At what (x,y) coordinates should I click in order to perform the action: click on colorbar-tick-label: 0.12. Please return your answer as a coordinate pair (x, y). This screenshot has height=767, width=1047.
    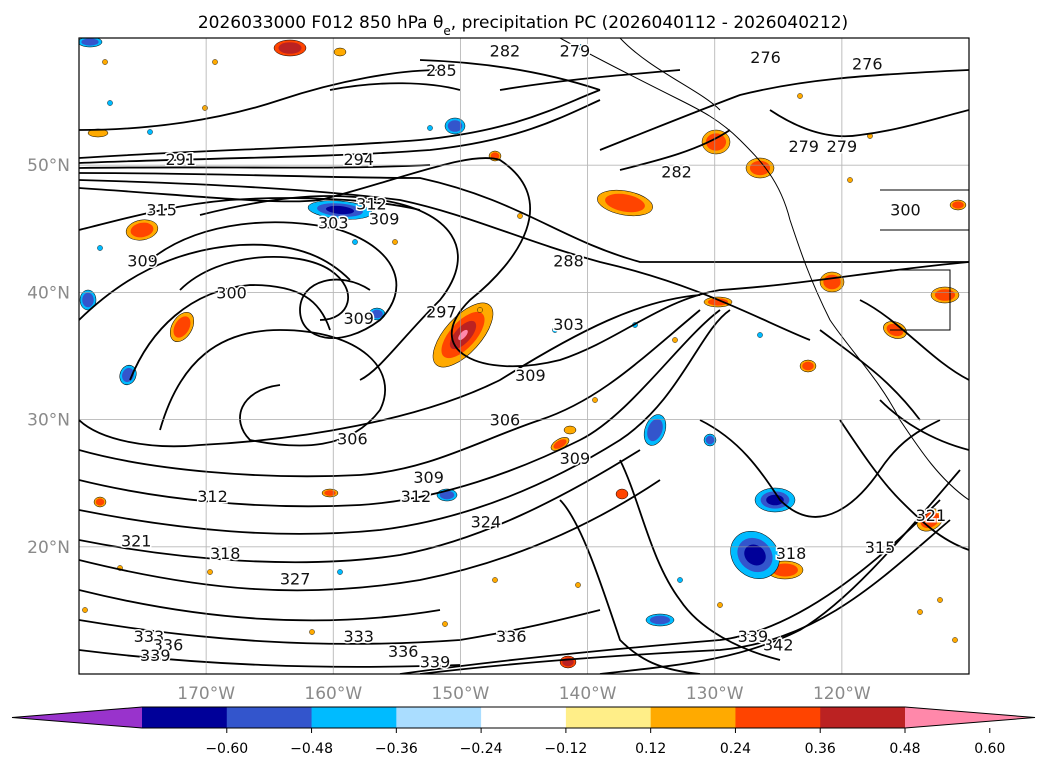
    Looking at the image, I should click on (650, 749).